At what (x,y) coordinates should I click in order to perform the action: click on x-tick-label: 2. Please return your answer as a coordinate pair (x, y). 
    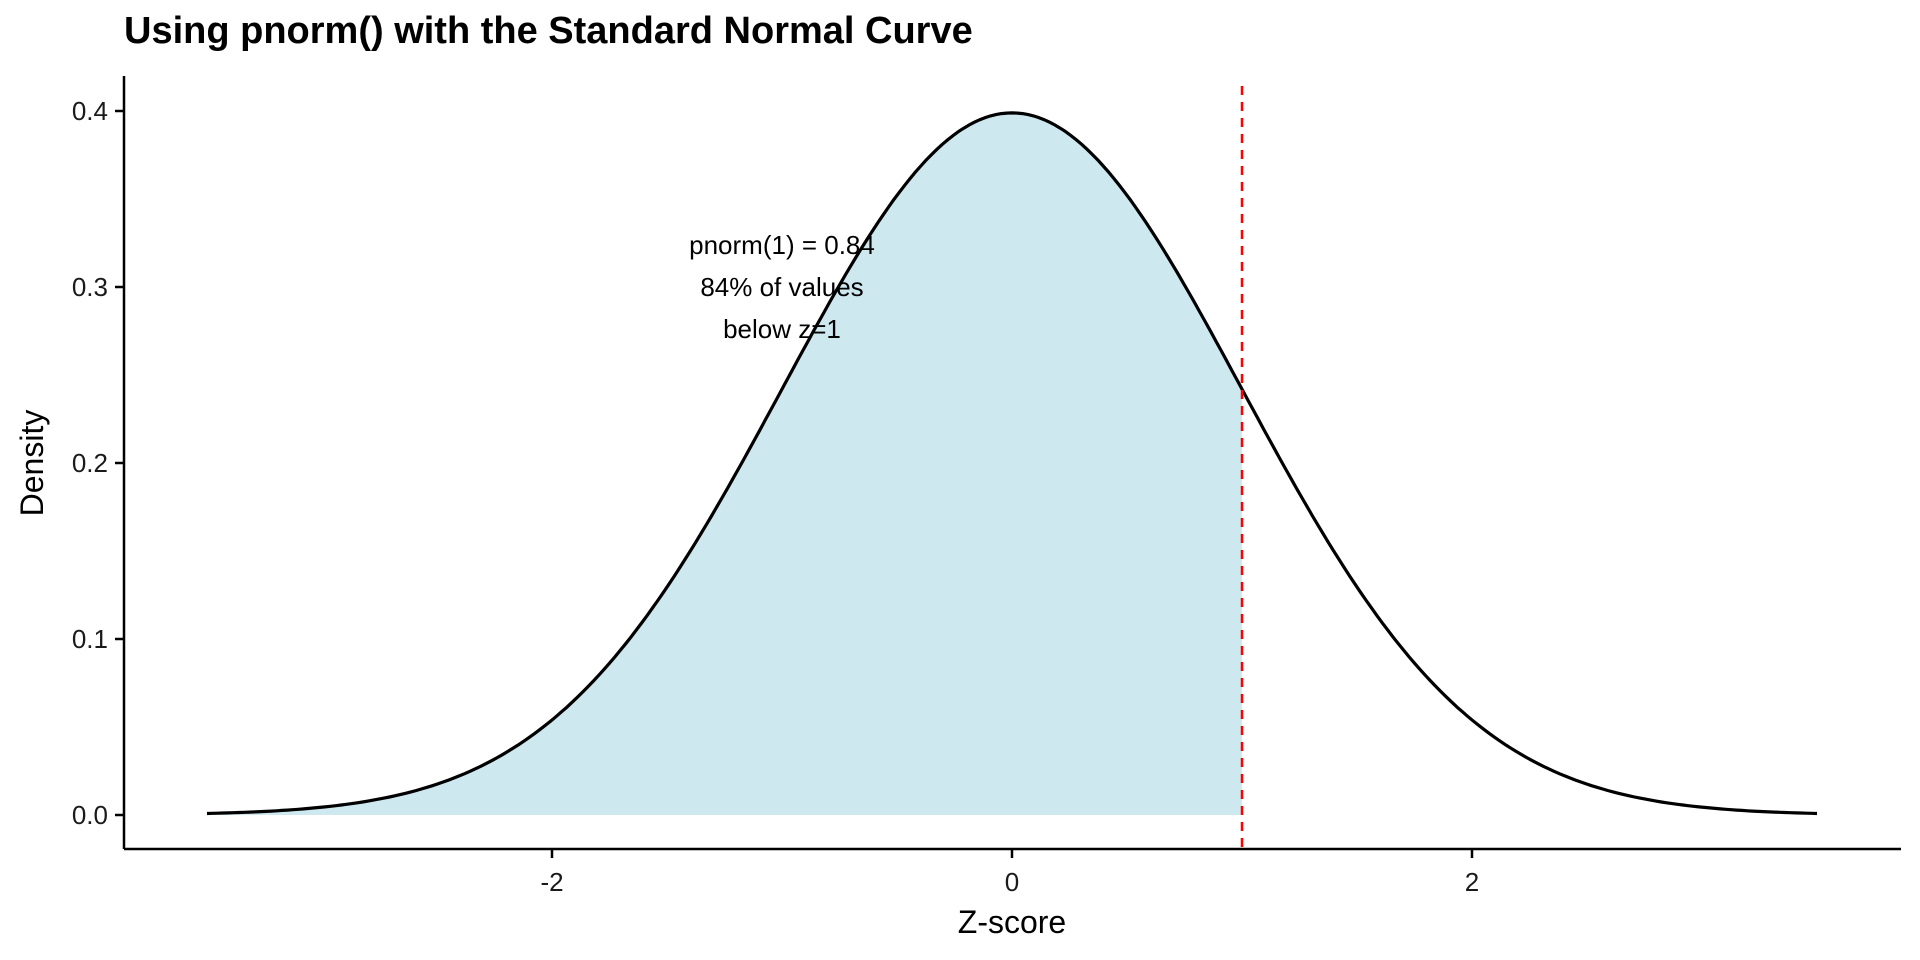
    Looking at the image, I should click on (1472, 882).